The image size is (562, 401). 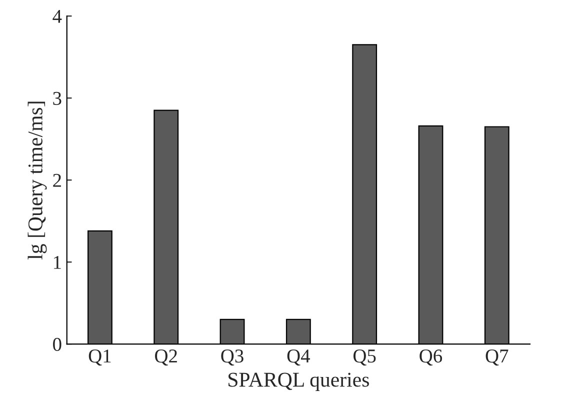 I want to click on x-tick-label: Q7, so click(x=497, y=358).